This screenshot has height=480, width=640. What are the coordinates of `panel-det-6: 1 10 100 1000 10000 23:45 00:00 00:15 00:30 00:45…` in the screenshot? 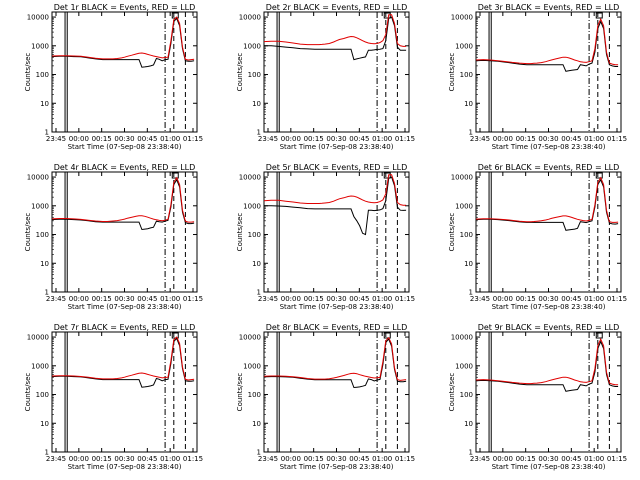 It's located at (537, 237).